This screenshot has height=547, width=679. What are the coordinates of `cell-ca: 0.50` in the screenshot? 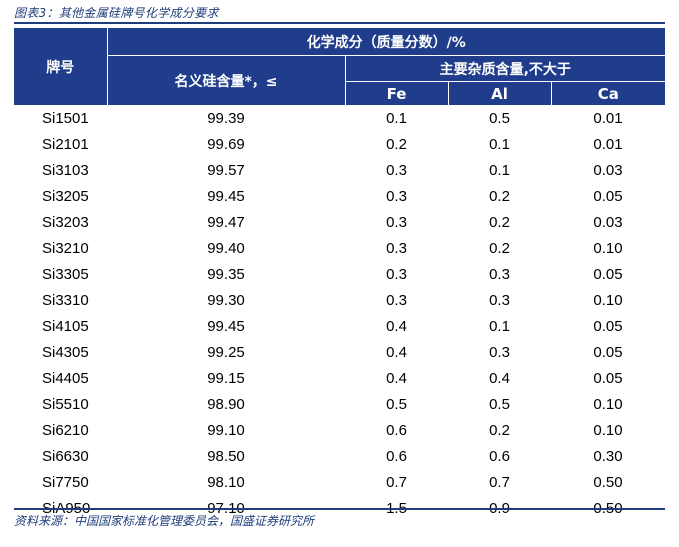 It's located at (608, 482).